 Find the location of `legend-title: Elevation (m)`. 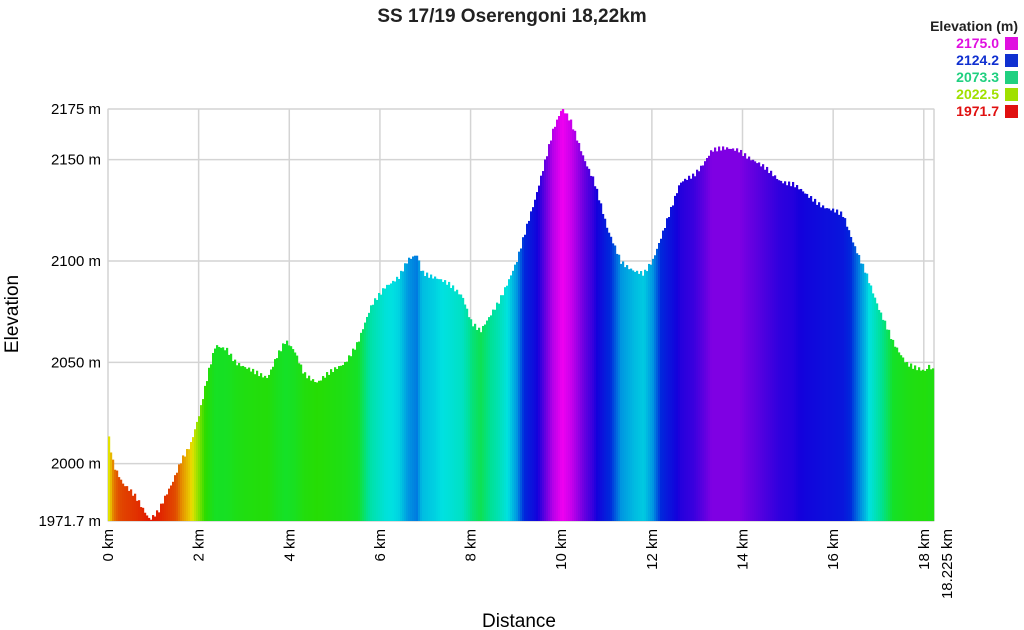

legend-title: Elevation (m) is located at coordinates (974, 26).